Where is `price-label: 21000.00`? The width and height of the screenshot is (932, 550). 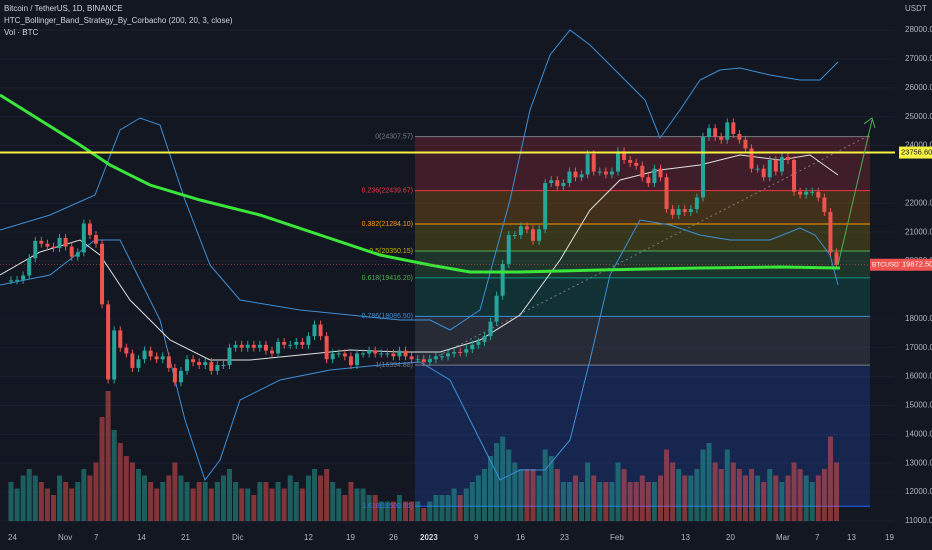 price-label: 21000.00 is located at coordinates (918, 231).